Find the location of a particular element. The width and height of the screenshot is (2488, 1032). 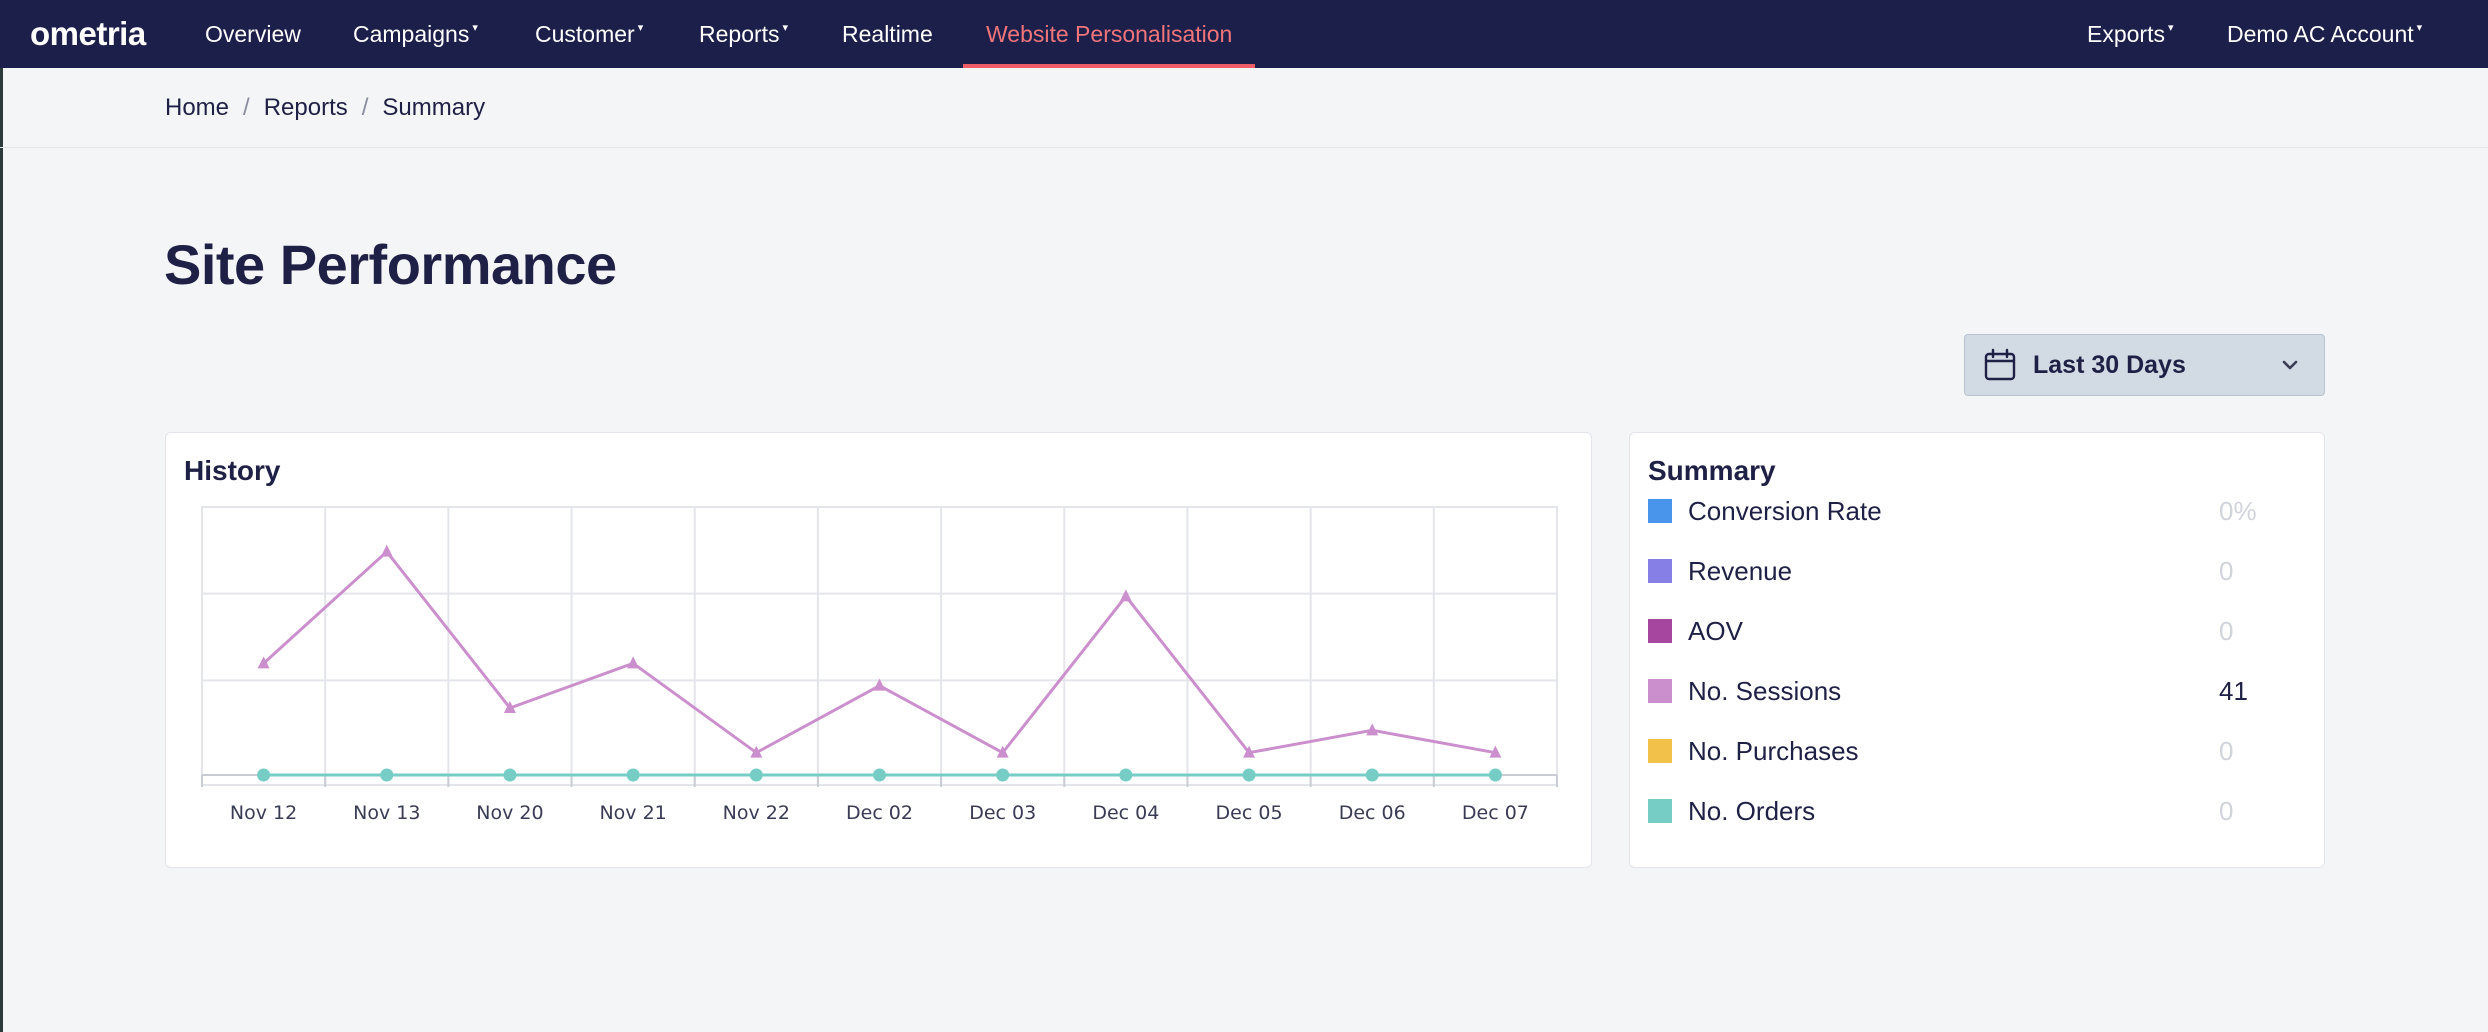

nav-campaigns: Campaigns ▾ is located at coordinates (415, 34).